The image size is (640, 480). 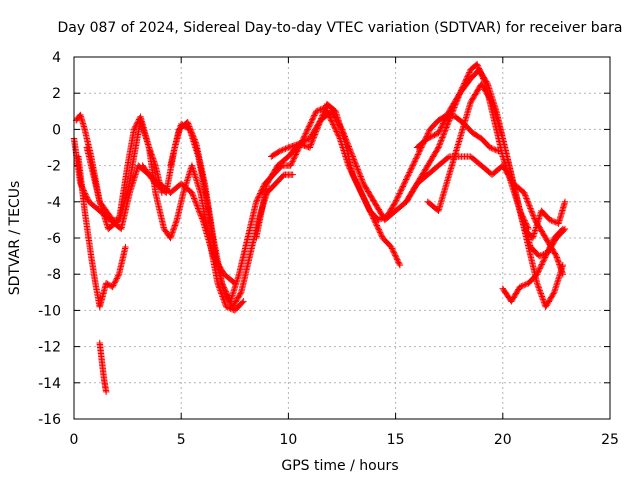 What do you see at coordinates (54, 167) in the screenshot?
I see `y-tick-label: -2` at bounding box center [54, 167].